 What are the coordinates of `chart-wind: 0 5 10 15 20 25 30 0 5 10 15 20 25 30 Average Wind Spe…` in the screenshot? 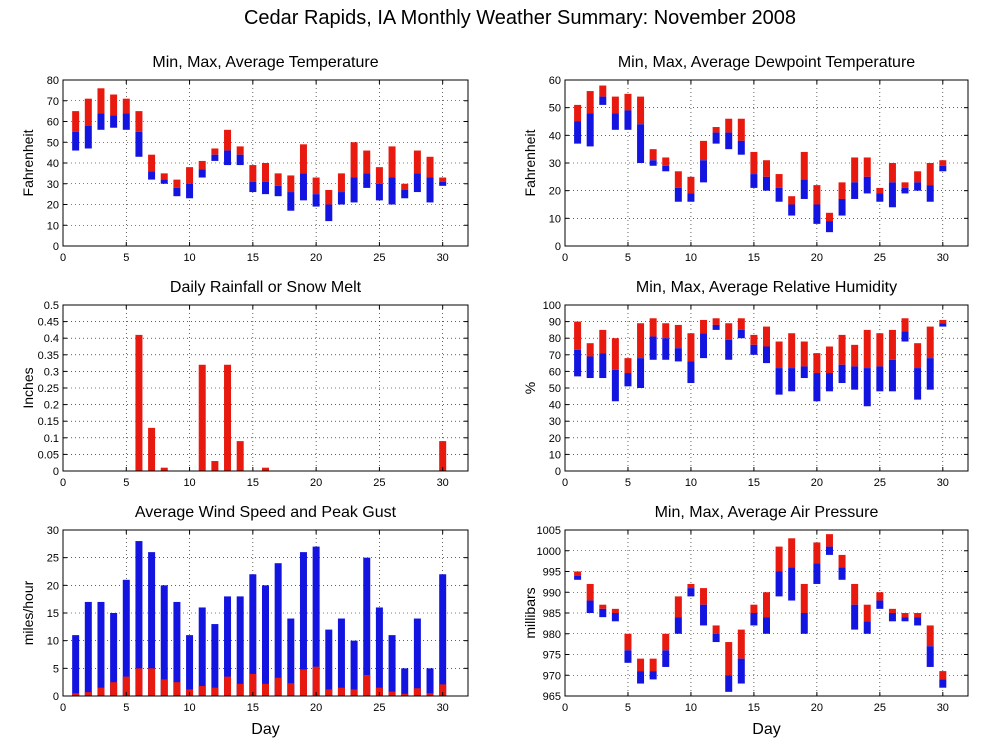 It's located at (244, 621).